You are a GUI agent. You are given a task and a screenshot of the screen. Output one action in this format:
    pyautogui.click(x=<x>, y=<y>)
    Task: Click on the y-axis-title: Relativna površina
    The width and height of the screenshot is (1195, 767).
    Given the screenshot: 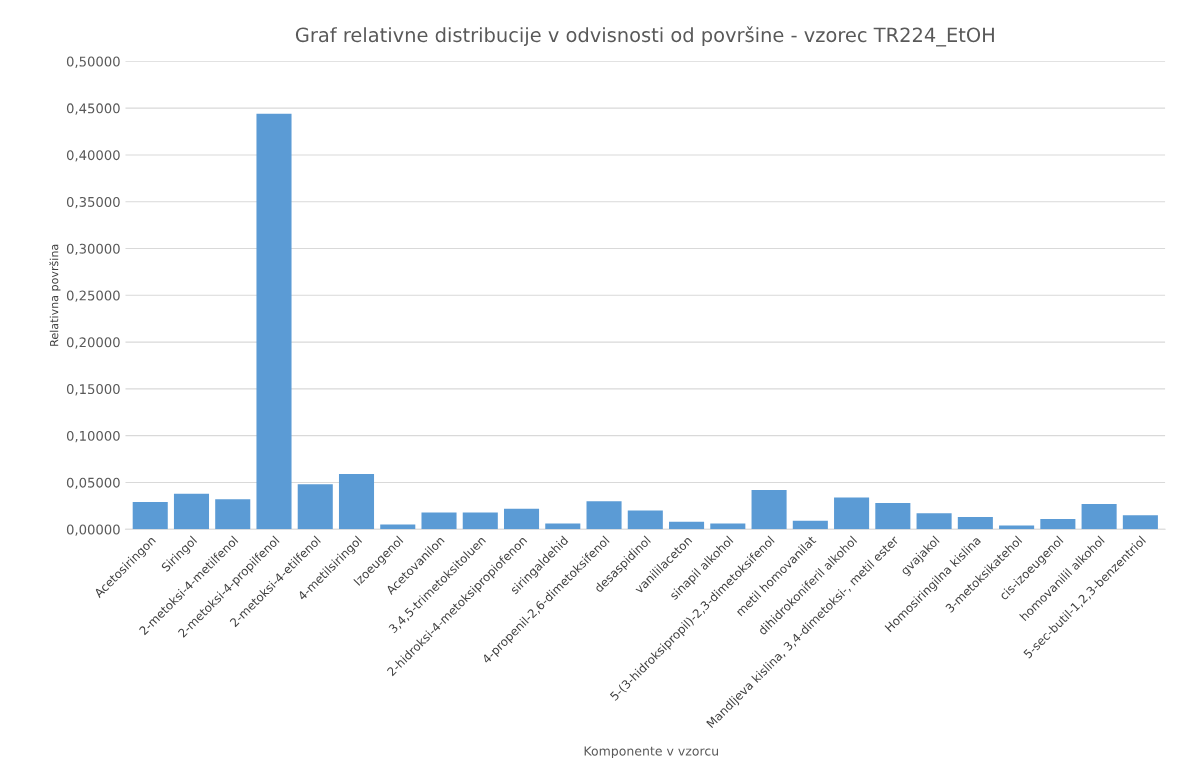 What is the action you would take?
    pyautogui.click(x=55, y=295)
    